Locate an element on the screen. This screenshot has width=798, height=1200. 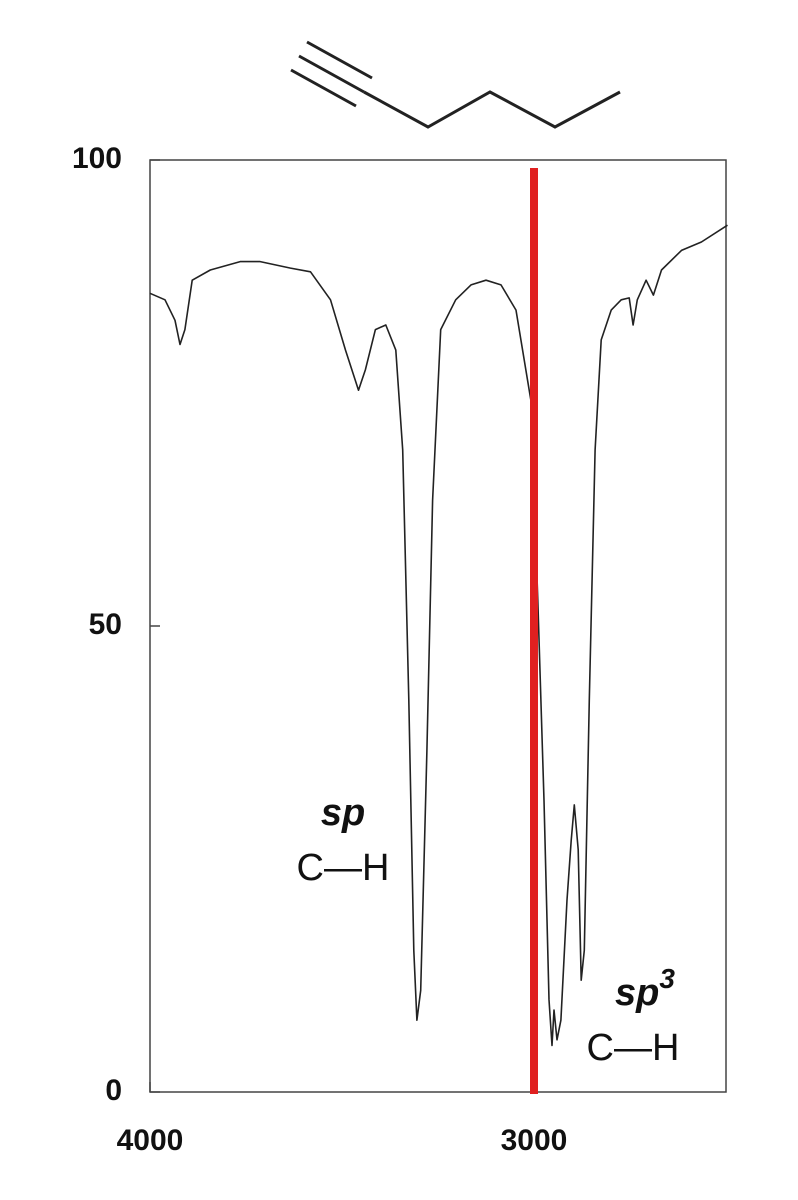
x-tick-label: 4000 is located at coordinates (150, 1140).